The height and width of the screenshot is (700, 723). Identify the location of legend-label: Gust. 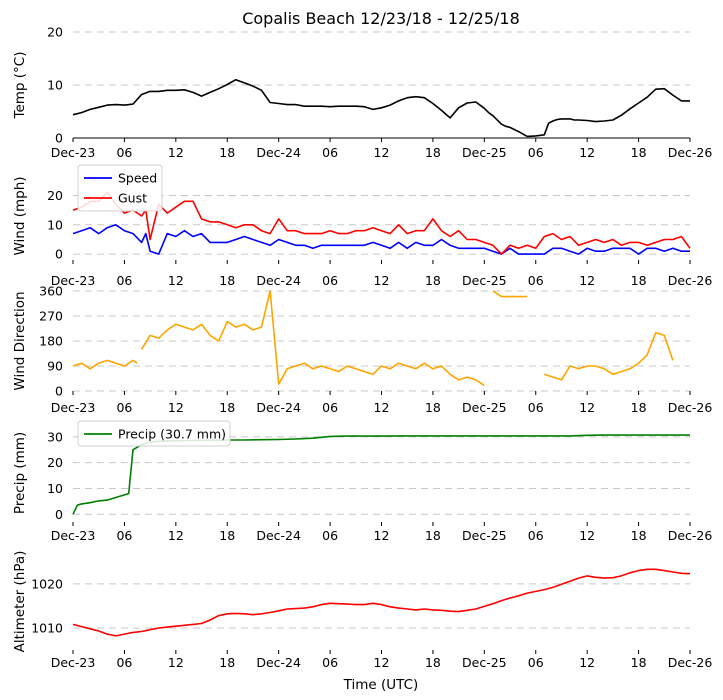
(132, 198).